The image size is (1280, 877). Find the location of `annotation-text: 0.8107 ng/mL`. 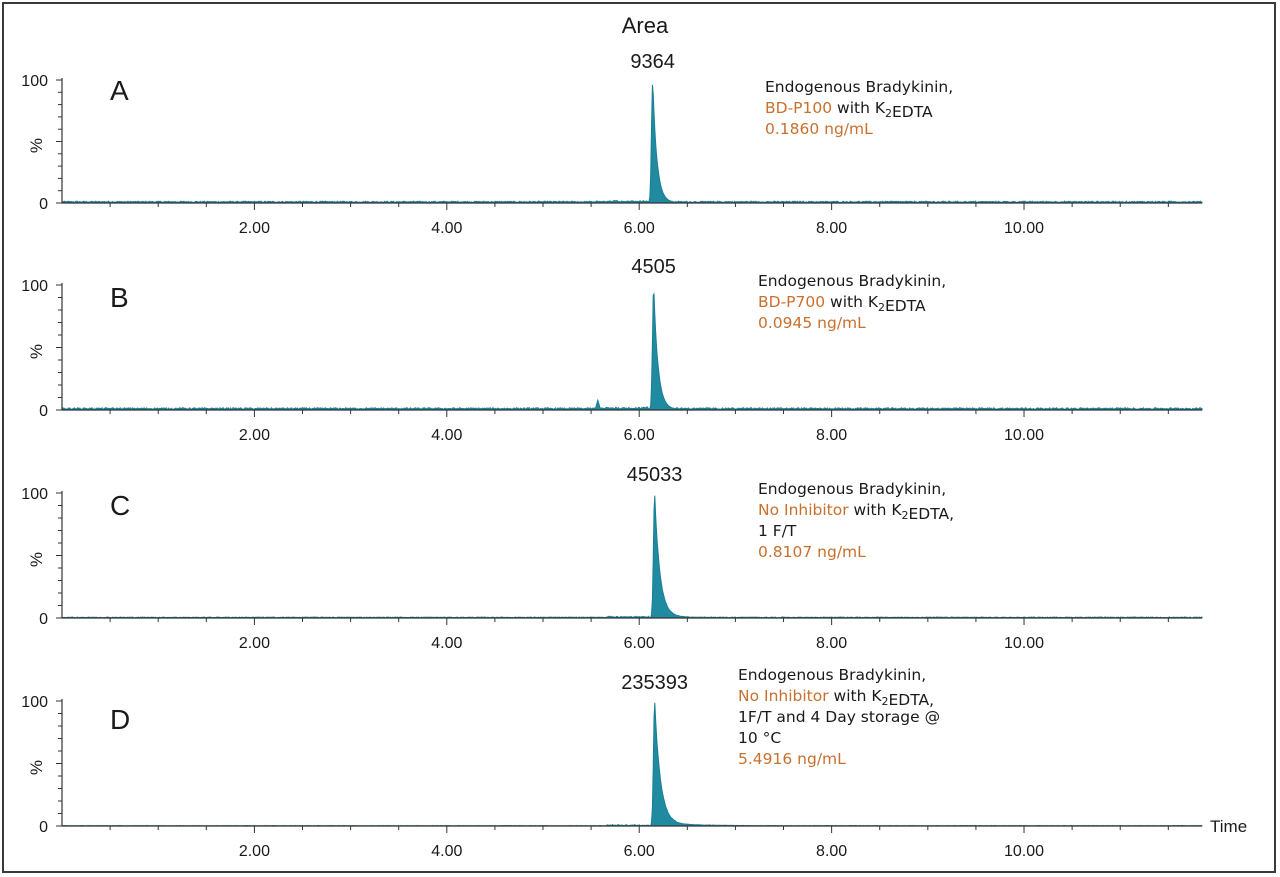

annotation-text: 0.8107 ng/mL is located at coordinates (812, 552).